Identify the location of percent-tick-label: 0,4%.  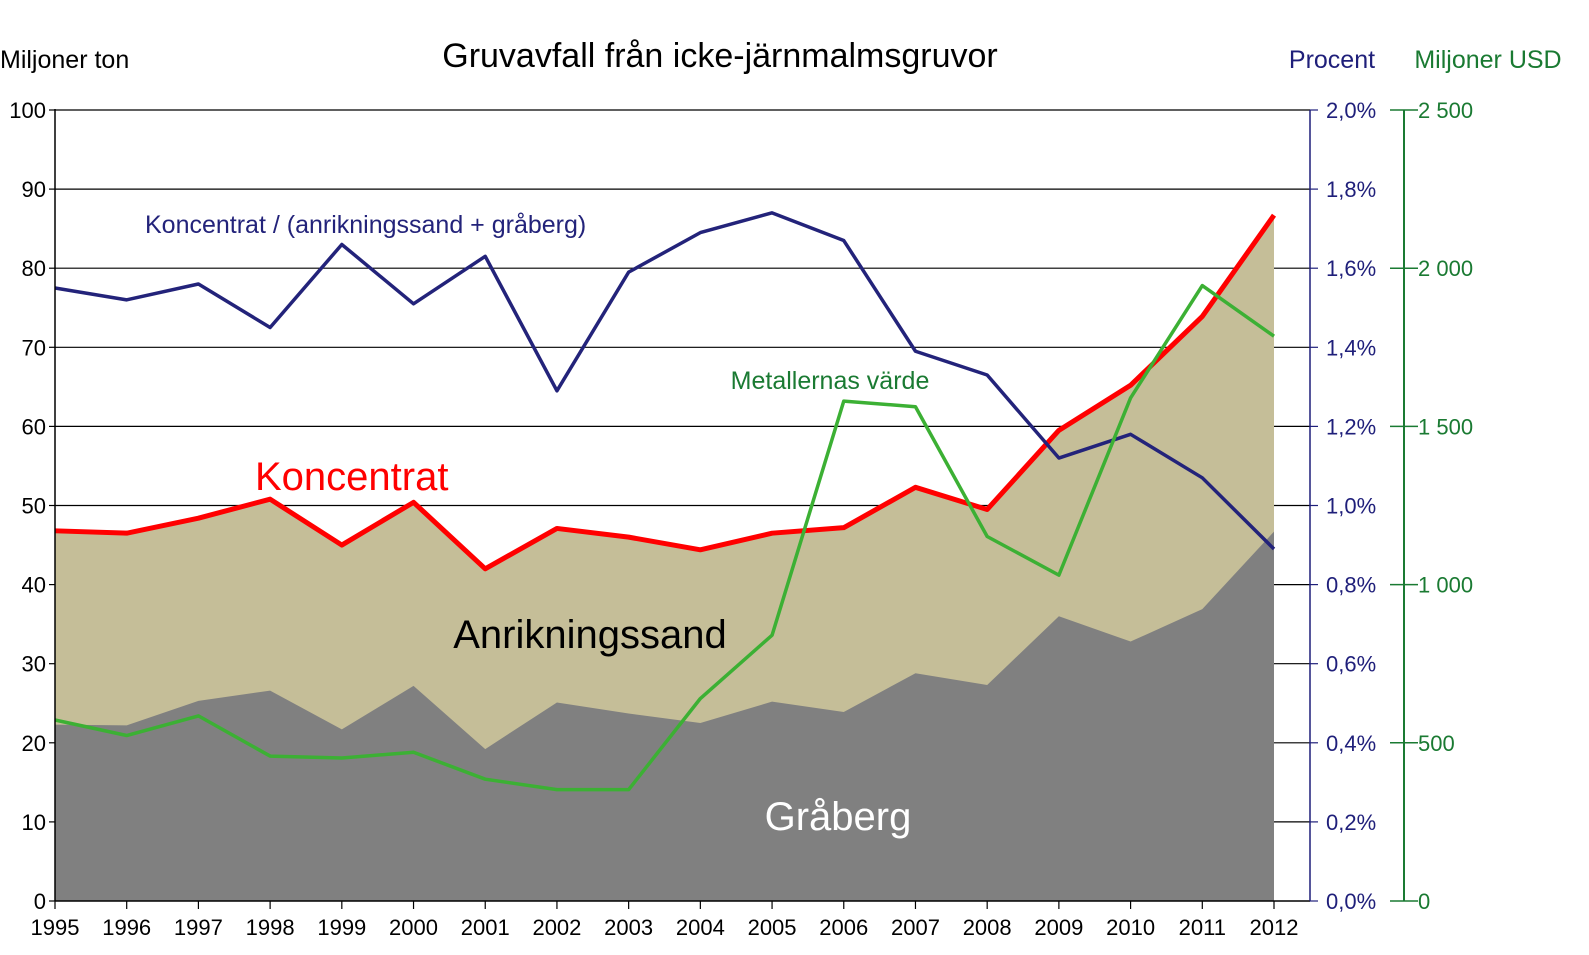
(1351, 743).